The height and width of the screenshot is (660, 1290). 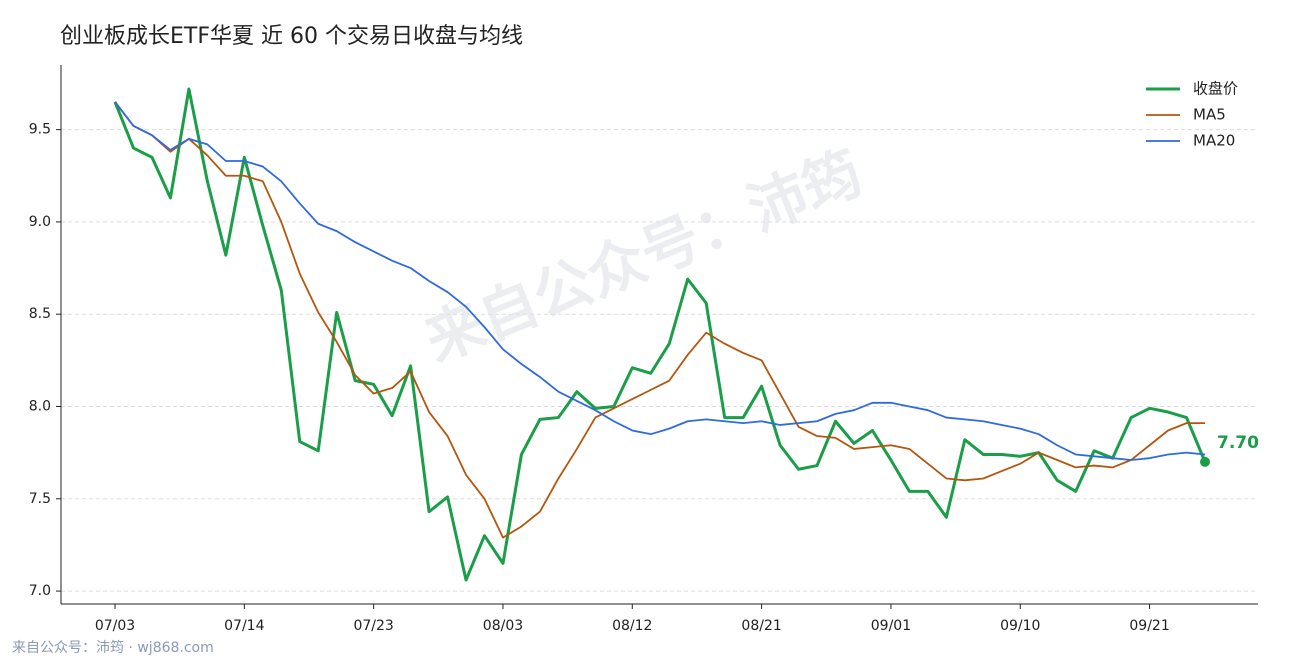 What do you see at coordinates (291, 36) in the screenshot?
I see `chart-title: 创业板成长ETF华夏 近 60 个交易日收盘与均线` at bounding box center [291, 36].